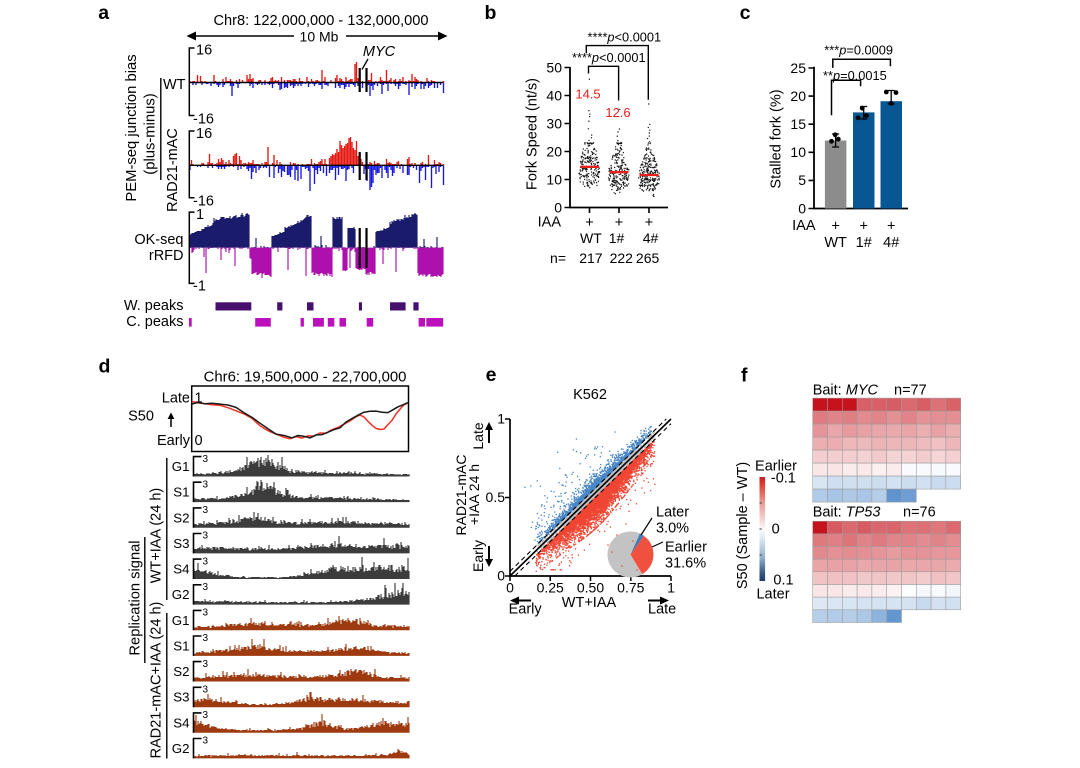  What do you see at coordinates (166, 256) in the screenshot?
I see `svg-text: rRFD` at bounding box center [166, 256].